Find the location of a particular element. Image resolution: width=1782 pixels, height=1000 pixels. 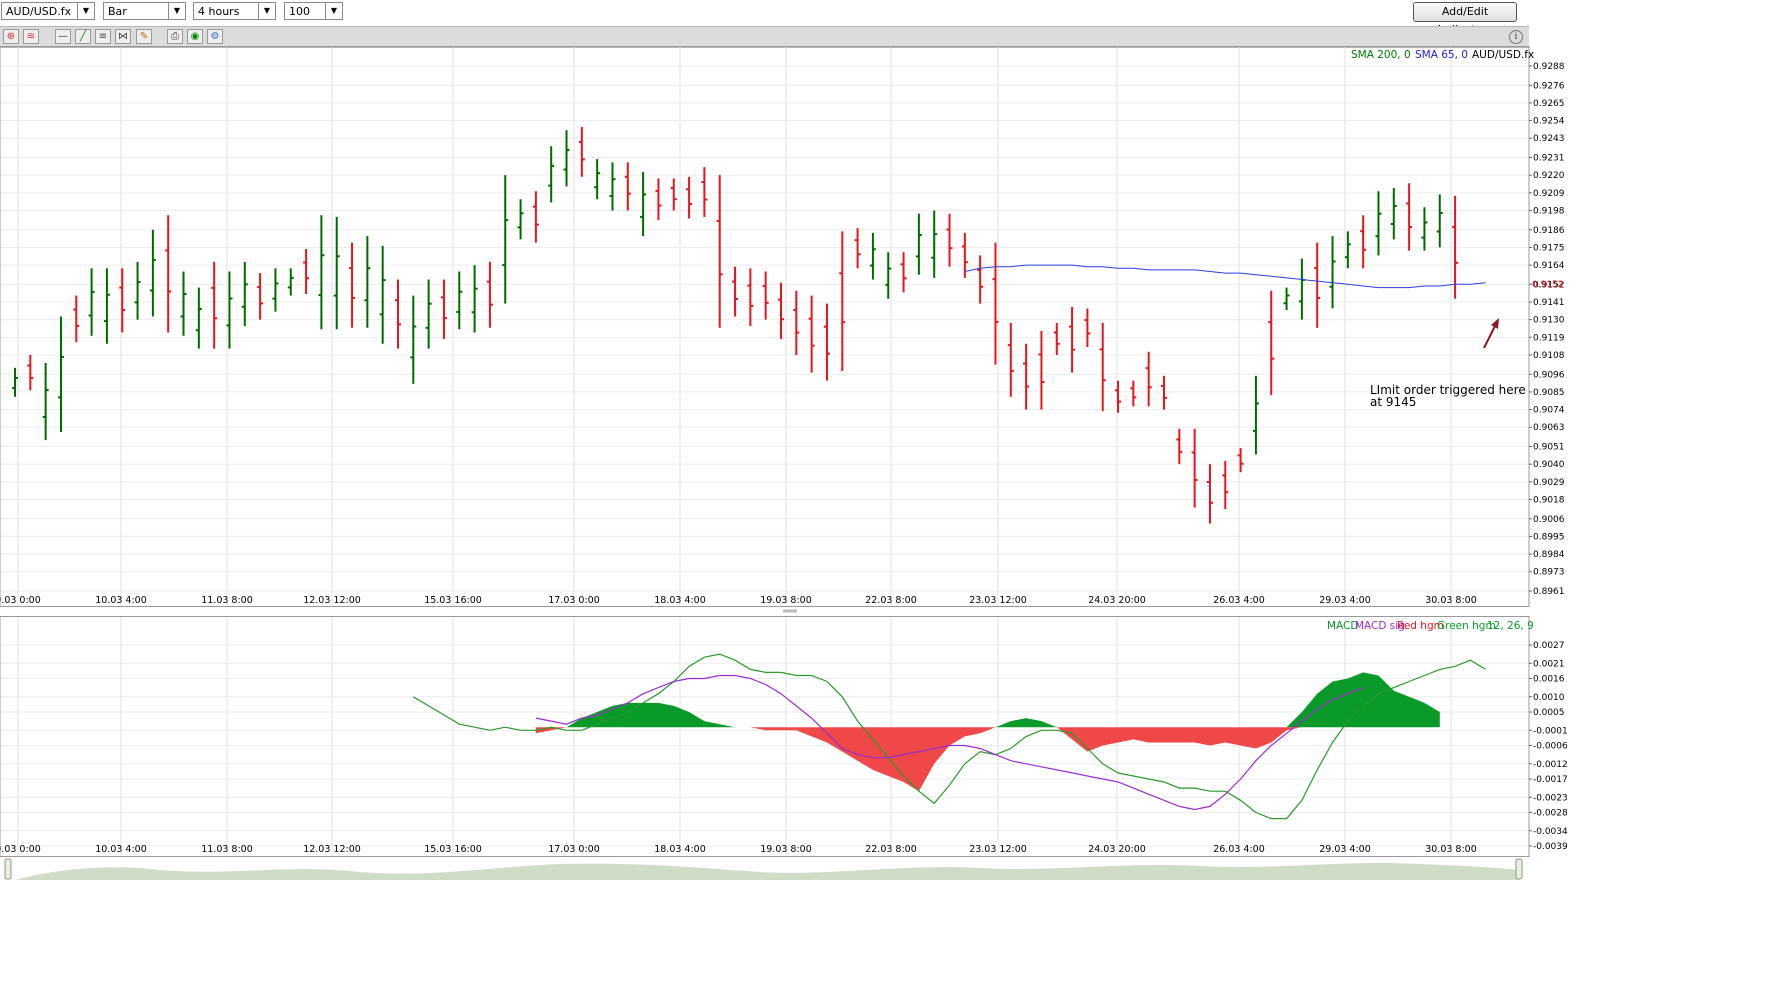

timeframe-select: 4 hours ▼ is located at coordinates (234, 11).